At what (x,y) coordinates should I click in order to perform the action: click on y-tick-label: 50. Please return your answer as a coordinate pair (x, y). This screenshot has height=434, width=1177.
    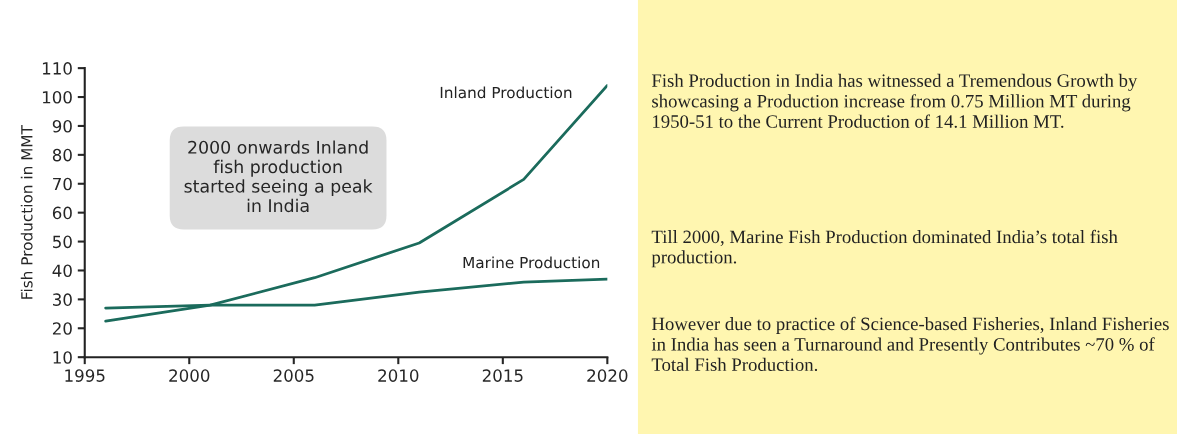
    Looking at the image, I should click on (62, 242).